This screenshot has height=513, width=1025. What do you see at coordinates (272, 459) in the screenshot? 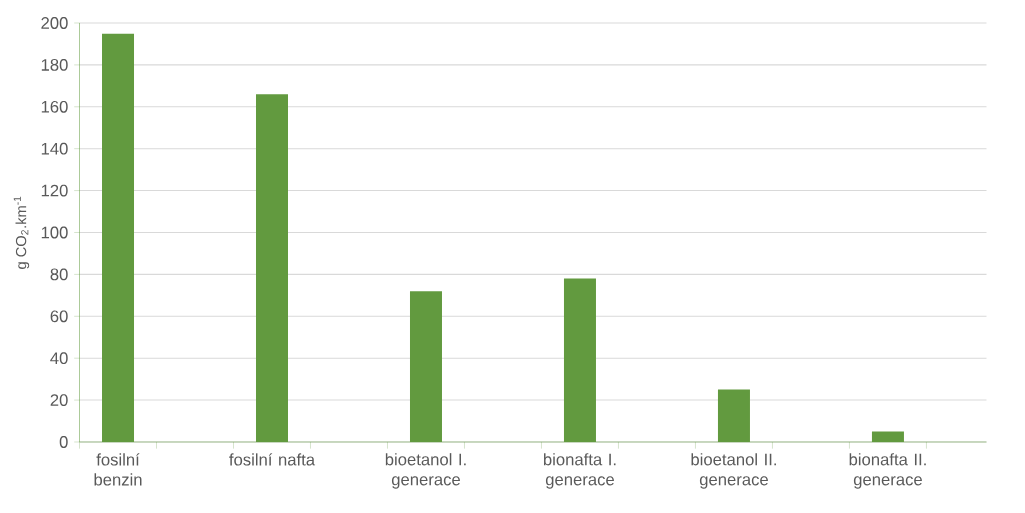
I see `x-tick-label: fosilní nafta` at bounding box center [272, 459].